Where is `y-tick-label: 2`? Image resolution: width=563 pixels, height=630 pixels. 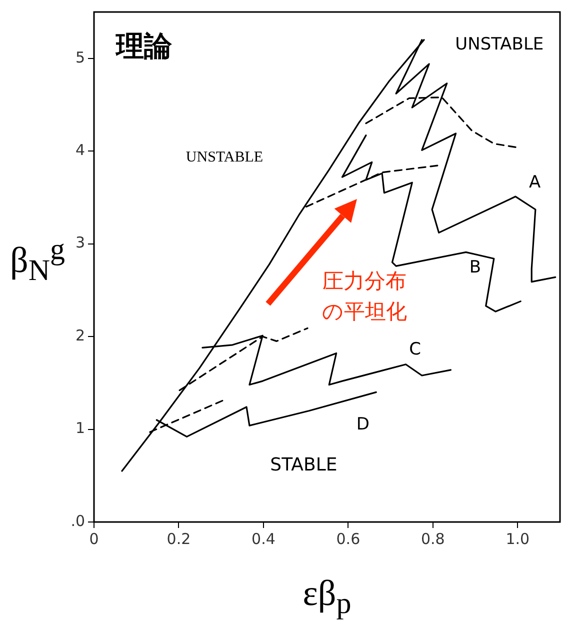
y-tick-label: 2 is located at coordinates (80, 335).